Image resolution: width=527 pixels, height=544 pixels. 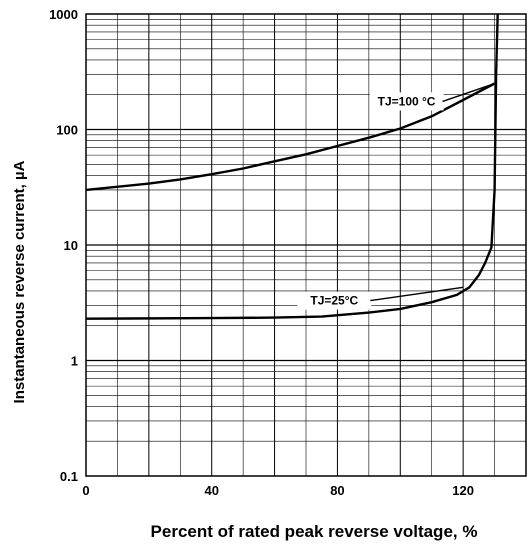 I want to click on x-axis-title: Percent of rated peak reverse voltage, %, so click(x=314, y=531).